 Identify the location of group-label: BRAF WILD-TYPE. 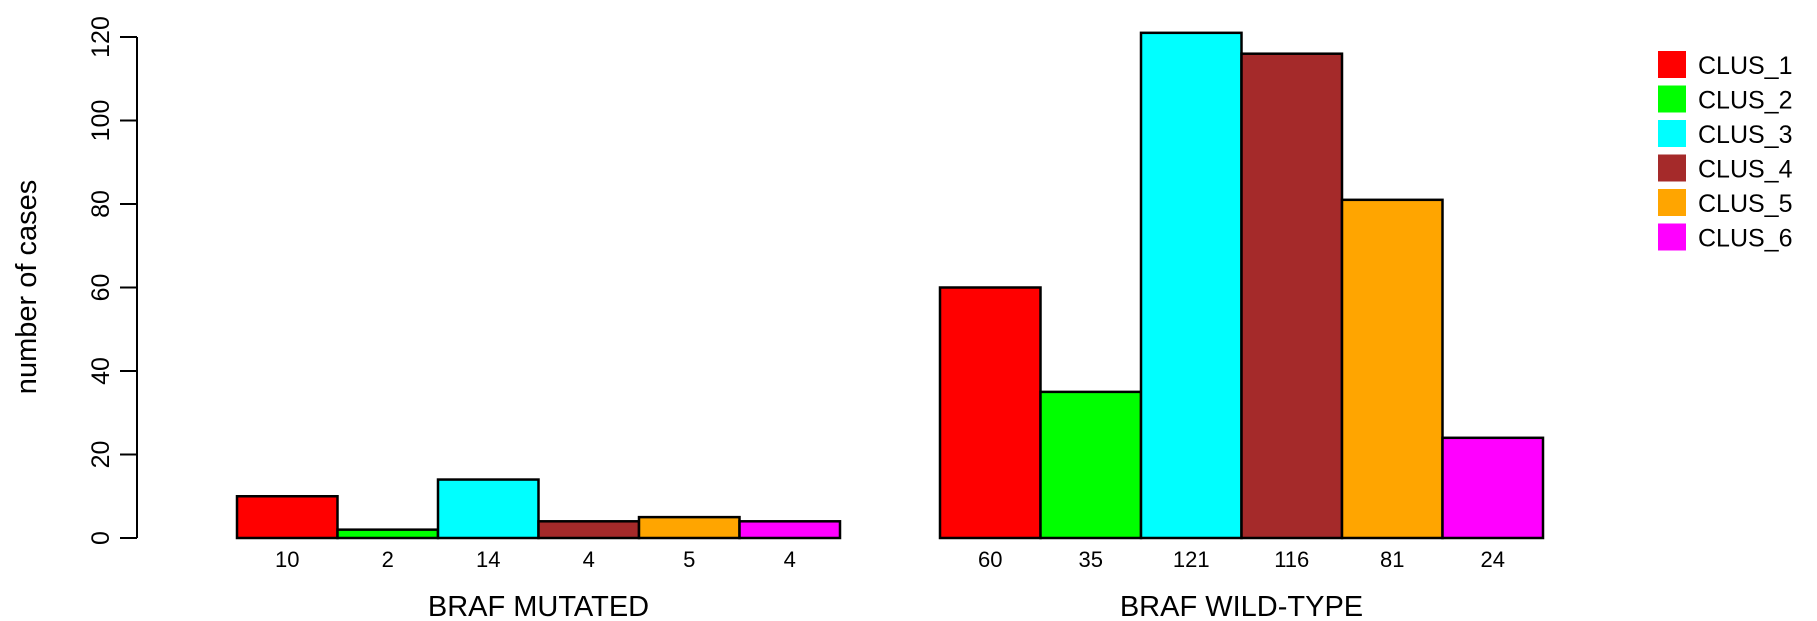
(1241, 606).